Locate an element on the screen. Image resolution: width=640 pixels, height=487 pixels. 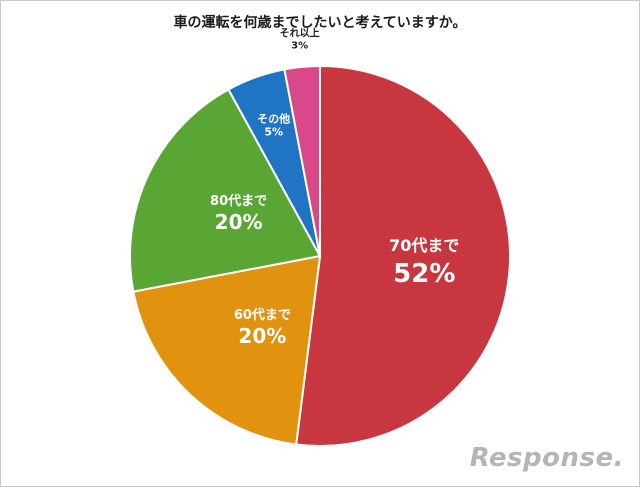
slice-label-1: 70代まで is located at coordinates (424, 245).